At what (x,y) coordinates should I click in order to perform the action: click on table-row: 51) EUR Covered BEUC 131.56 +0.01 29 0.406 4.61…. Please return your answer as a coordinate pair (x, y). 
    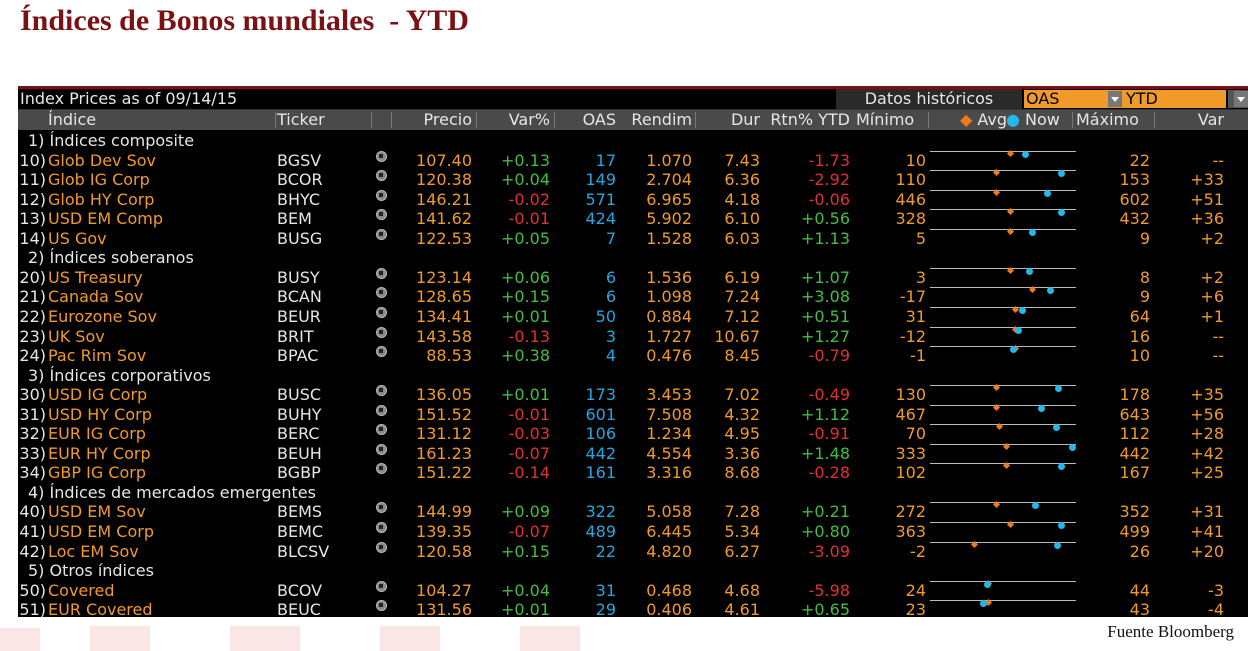
    Looking at the image, I should click on (633, 608).